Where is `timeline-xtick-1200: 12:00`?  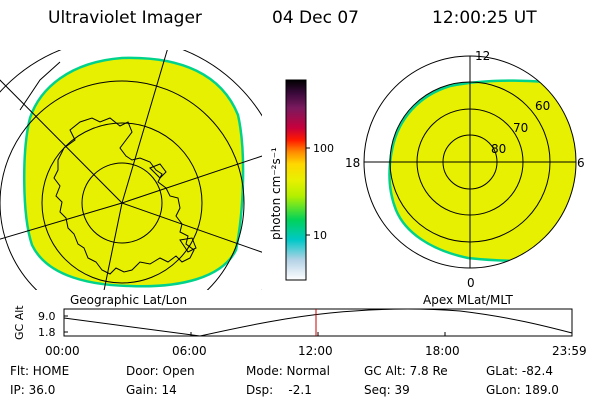 timeline-xtick-1200: 12:00 is located at coordinates (315, 351).